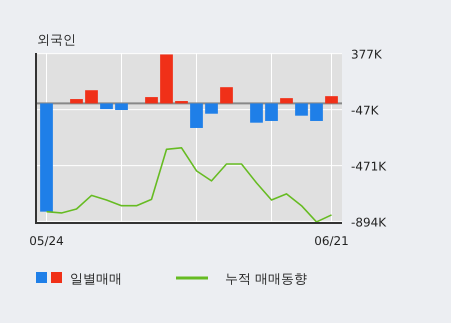 The height and width of the screenshot is (323, 451). What do you see at coordinates (96, 279) in the screenshot?
I see `legend-label: 일별매매` at bounding box center [96, 279].